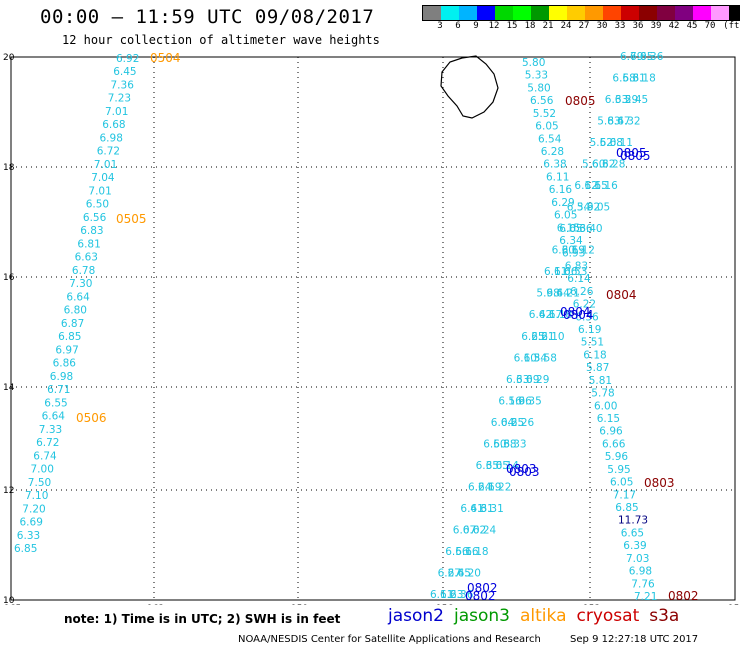  I want to click on diag-track-value: 6.11, so click(441, 595).